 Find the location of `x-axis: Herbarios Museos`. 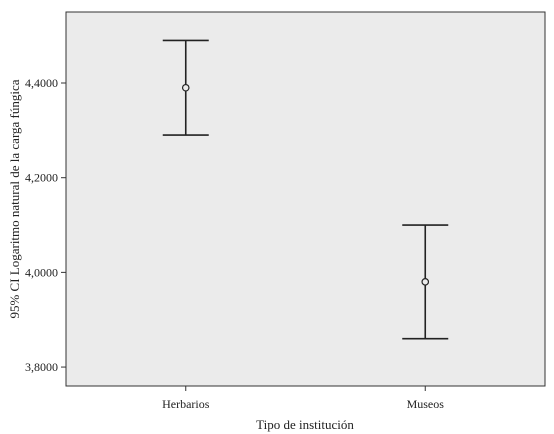

x-axis: Herbarios Museos is located at coordinates (303, 398).